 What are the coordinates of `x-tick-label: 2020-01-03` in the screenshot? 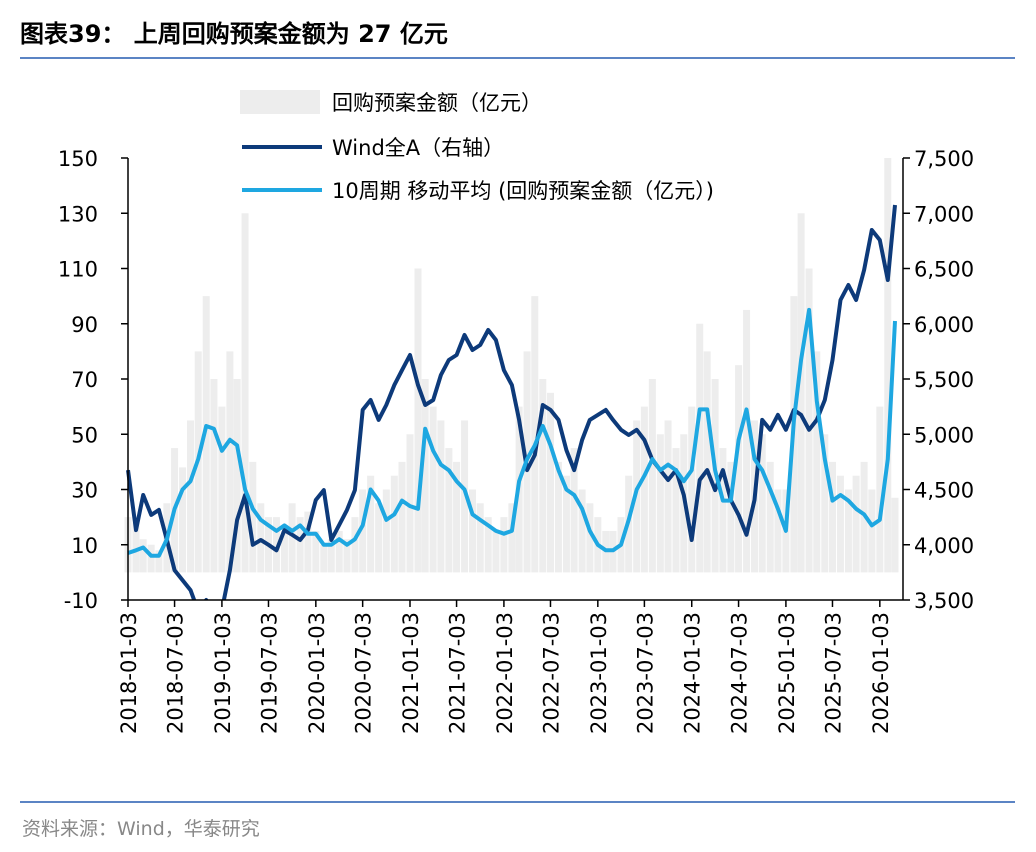 It's located at (317, 673).